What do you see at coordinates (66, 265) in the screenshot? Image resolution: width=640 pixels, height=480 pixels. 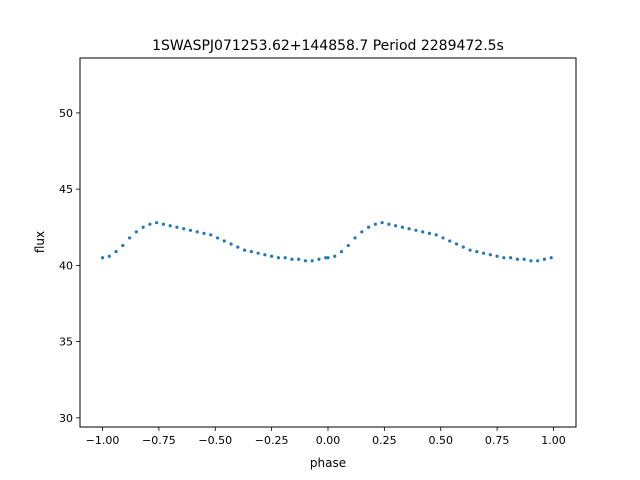 I see `y-tick-label: 40` at bounding box center [66, 265].